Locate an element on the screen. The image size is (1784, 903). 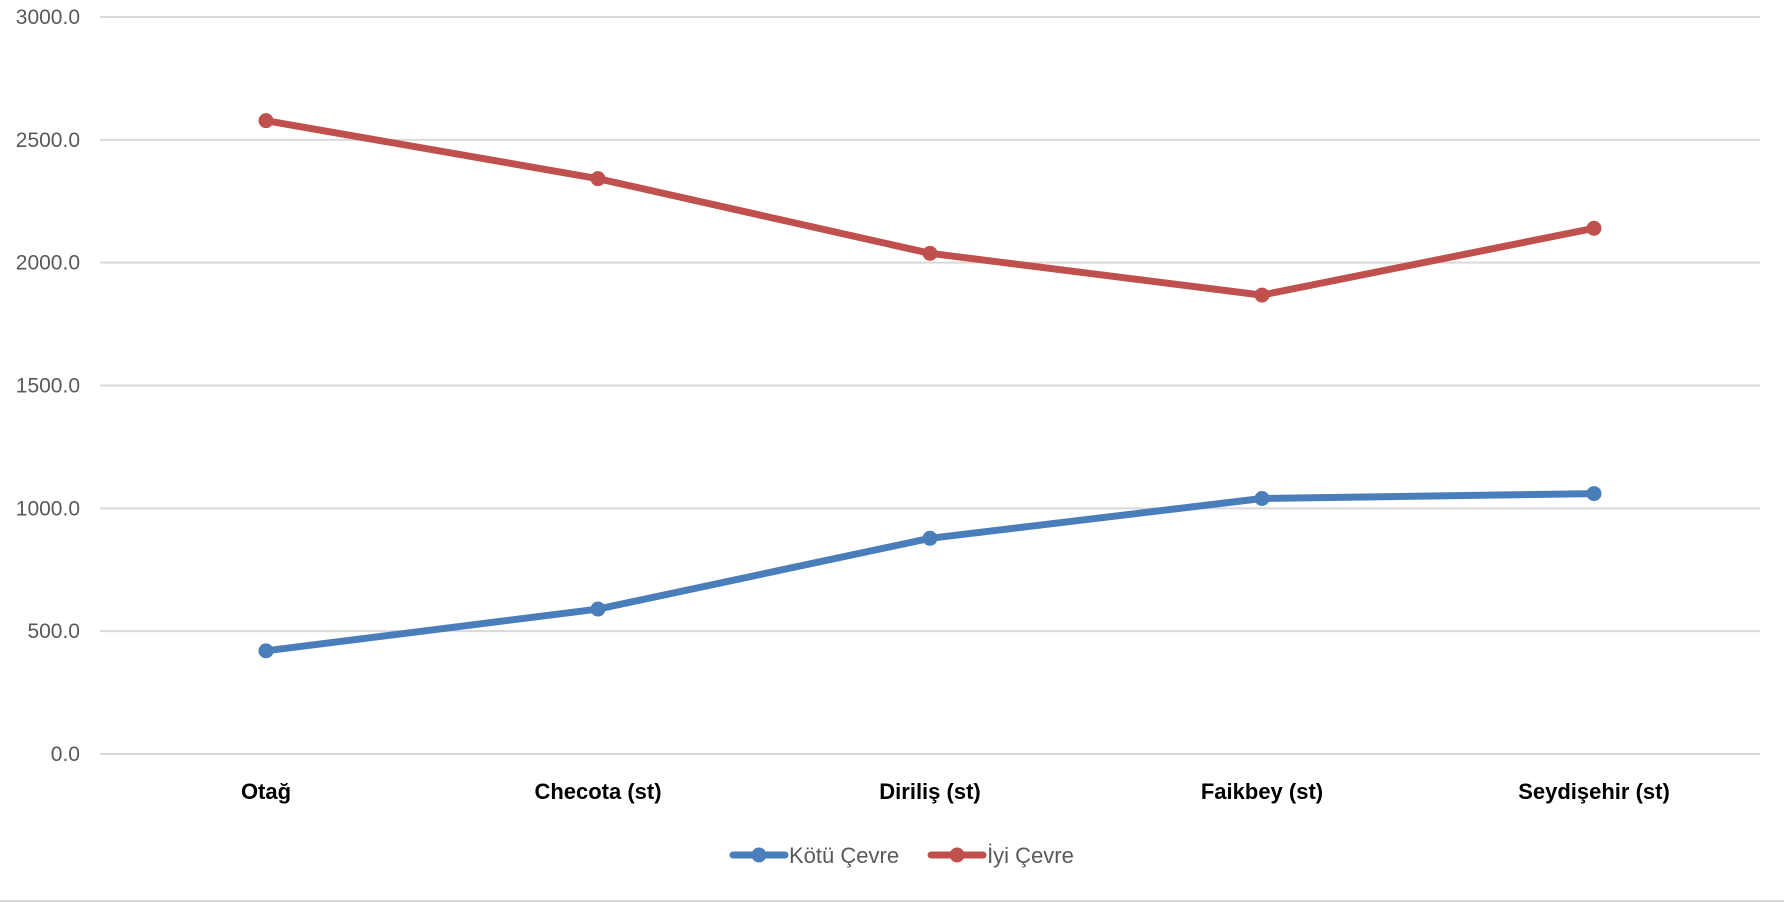
y-tick-label: 1500.0 is located at coordinates (48, 386).